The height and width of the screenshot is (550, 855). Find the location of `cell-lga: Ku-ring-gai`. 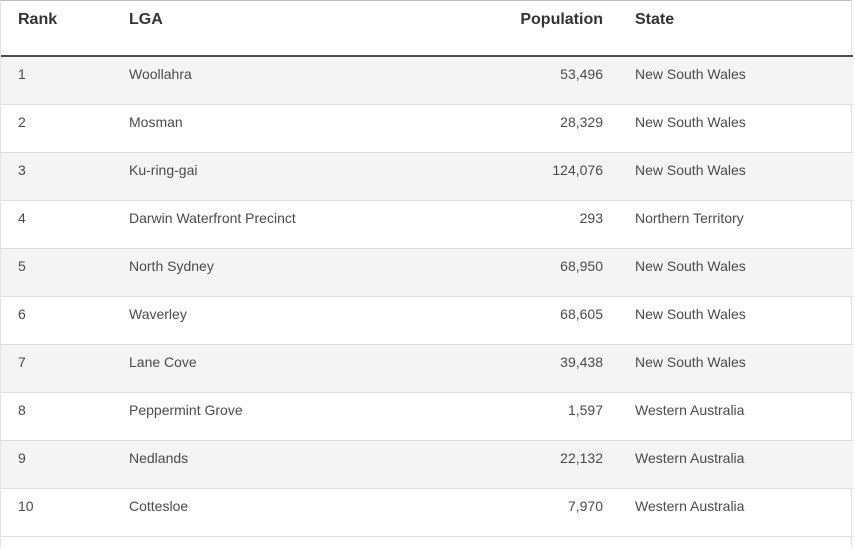

cell-lga: Ku-ring-gai is located at coordinates (163, 169).